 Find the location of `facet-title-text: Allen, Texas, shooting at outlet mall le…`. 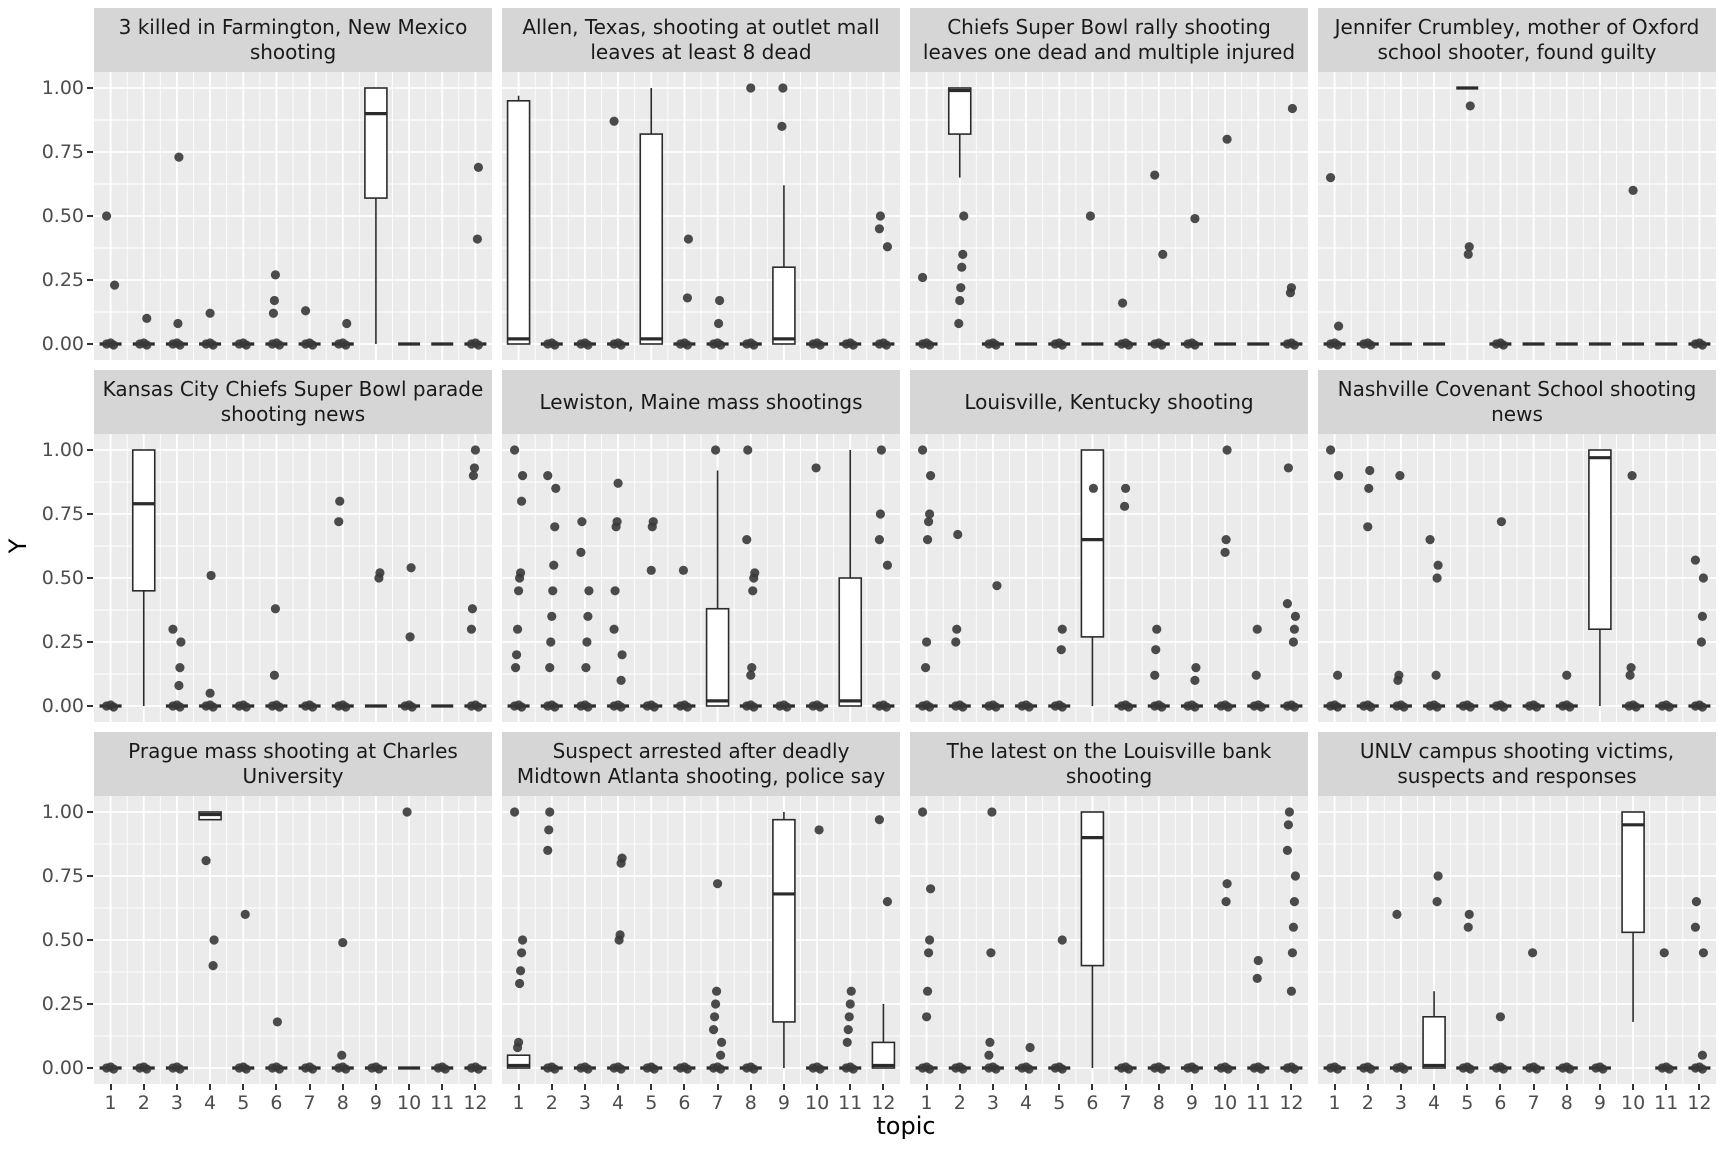

facet-title-text: Allen, Texas, shooting at outlet mall le… is located at coordinates (701, 39).